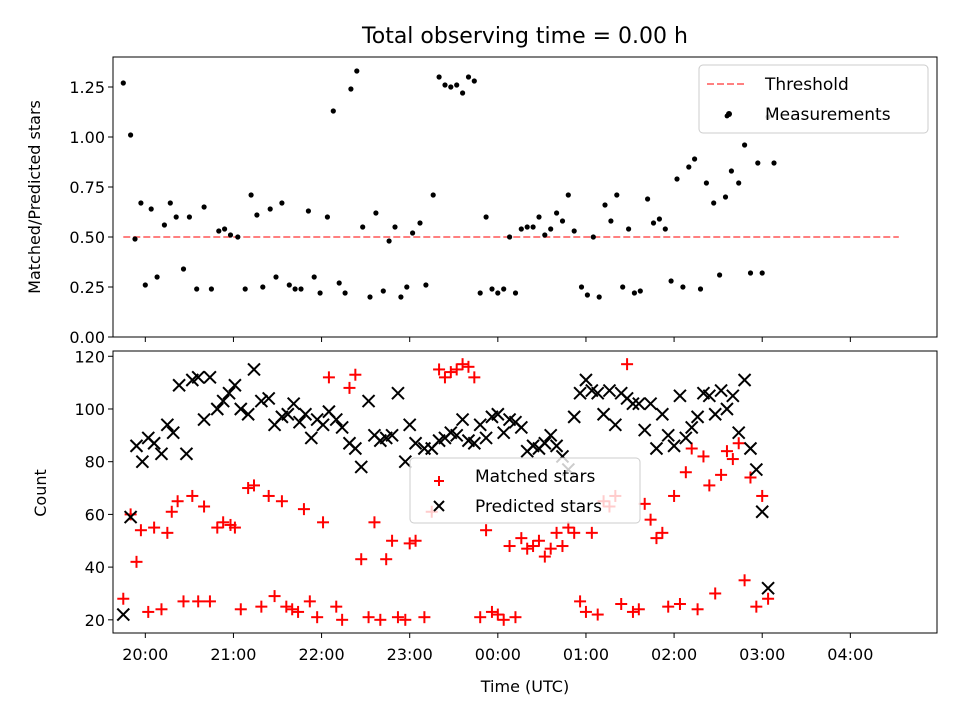 The width and height of the screenshot is (960, 720). Describe the element at coordinates (525, 490) in the screenshot. I see `bottom-legend-box` at that location.